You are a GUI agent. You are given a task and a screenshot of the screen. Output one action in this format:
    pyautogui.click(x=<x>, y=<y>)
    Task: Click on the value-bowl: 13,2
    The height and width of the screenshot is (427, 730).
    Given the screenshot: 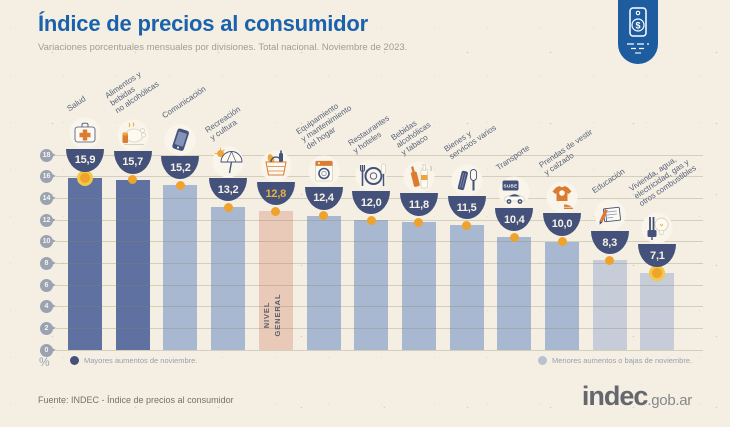 What is the action you would take?
    pyautogui.click(x=228, y=189)
    